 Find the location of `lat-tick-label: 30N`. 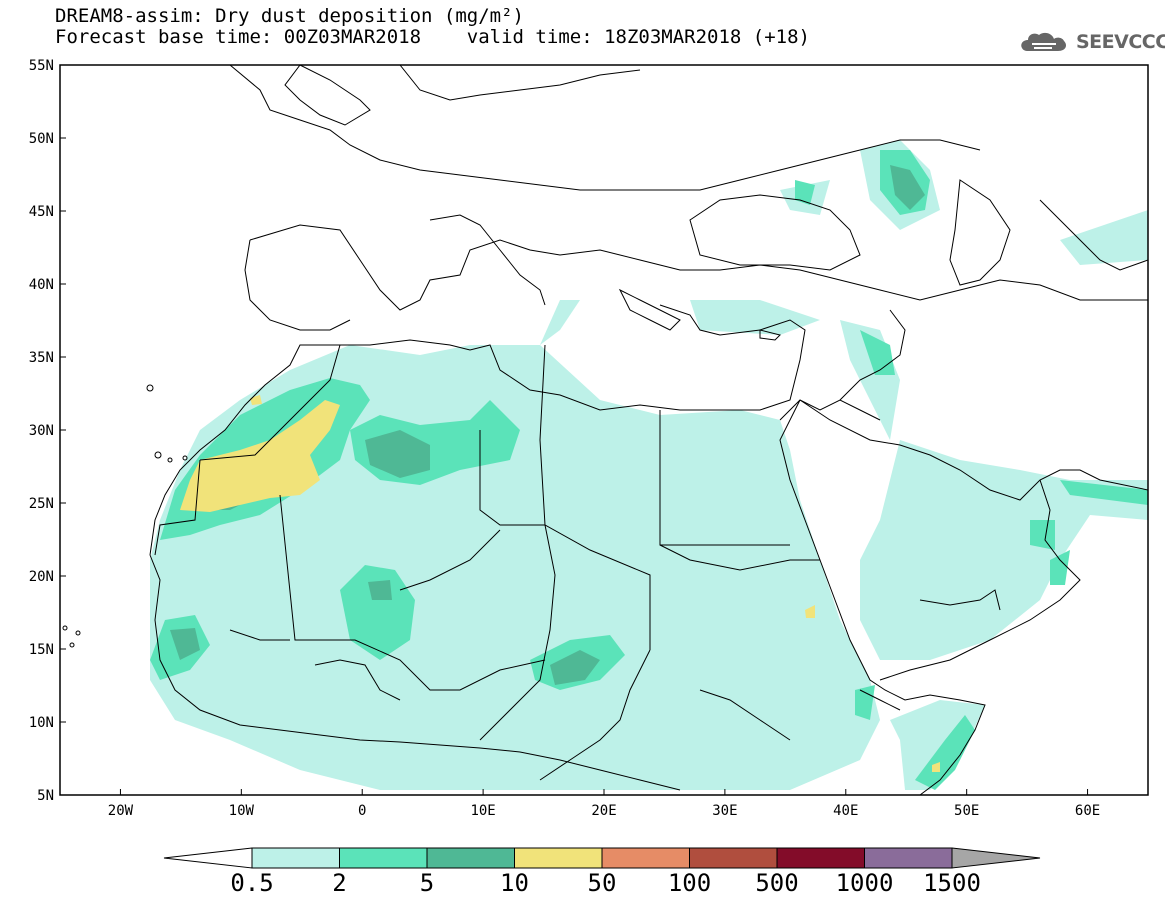

lat-tick-label: 30N is located at coordinates (41, 431).